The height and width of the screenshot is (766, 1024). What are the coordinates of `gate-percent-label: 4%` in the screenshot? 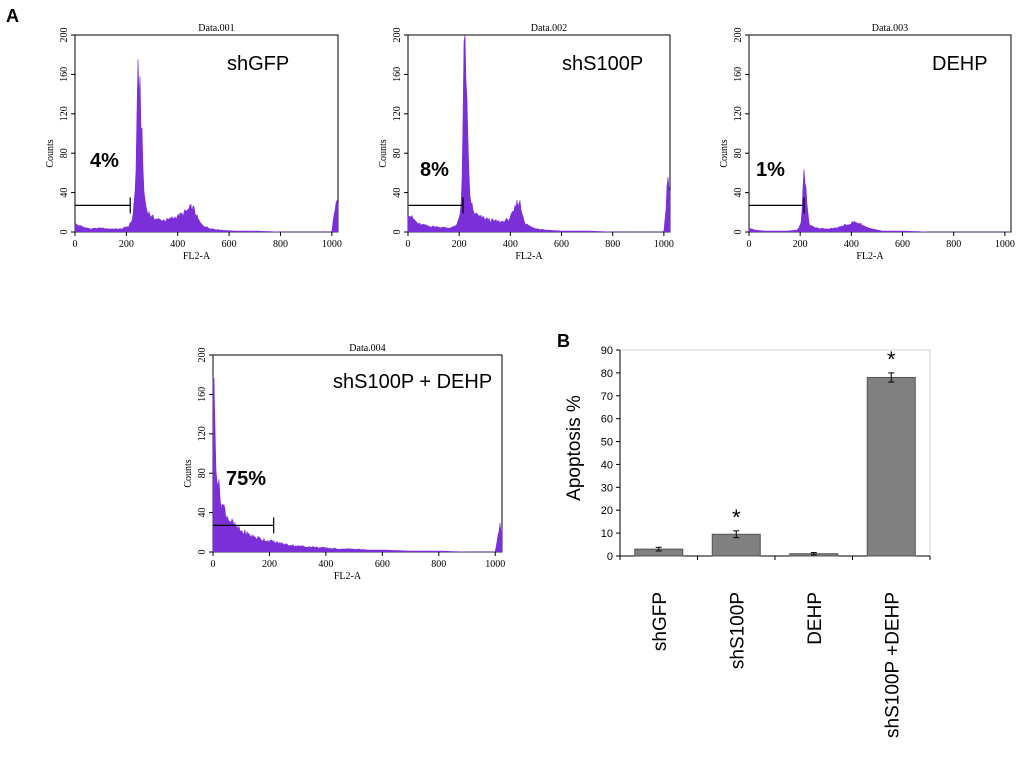 It's located at (104, 161).